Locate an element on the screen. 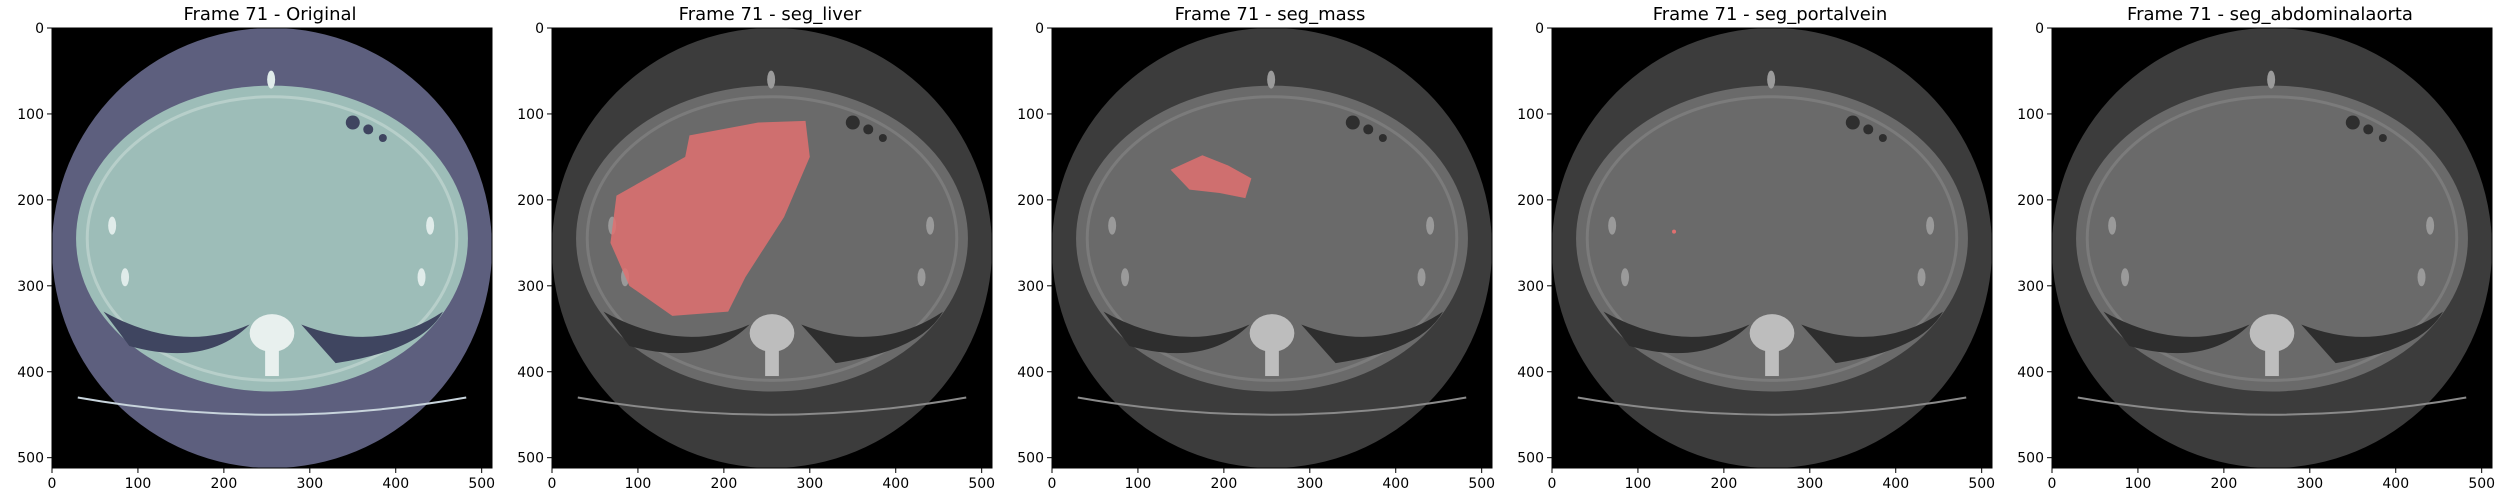  x-tick: 300 is located at coordinates (2309, 480).